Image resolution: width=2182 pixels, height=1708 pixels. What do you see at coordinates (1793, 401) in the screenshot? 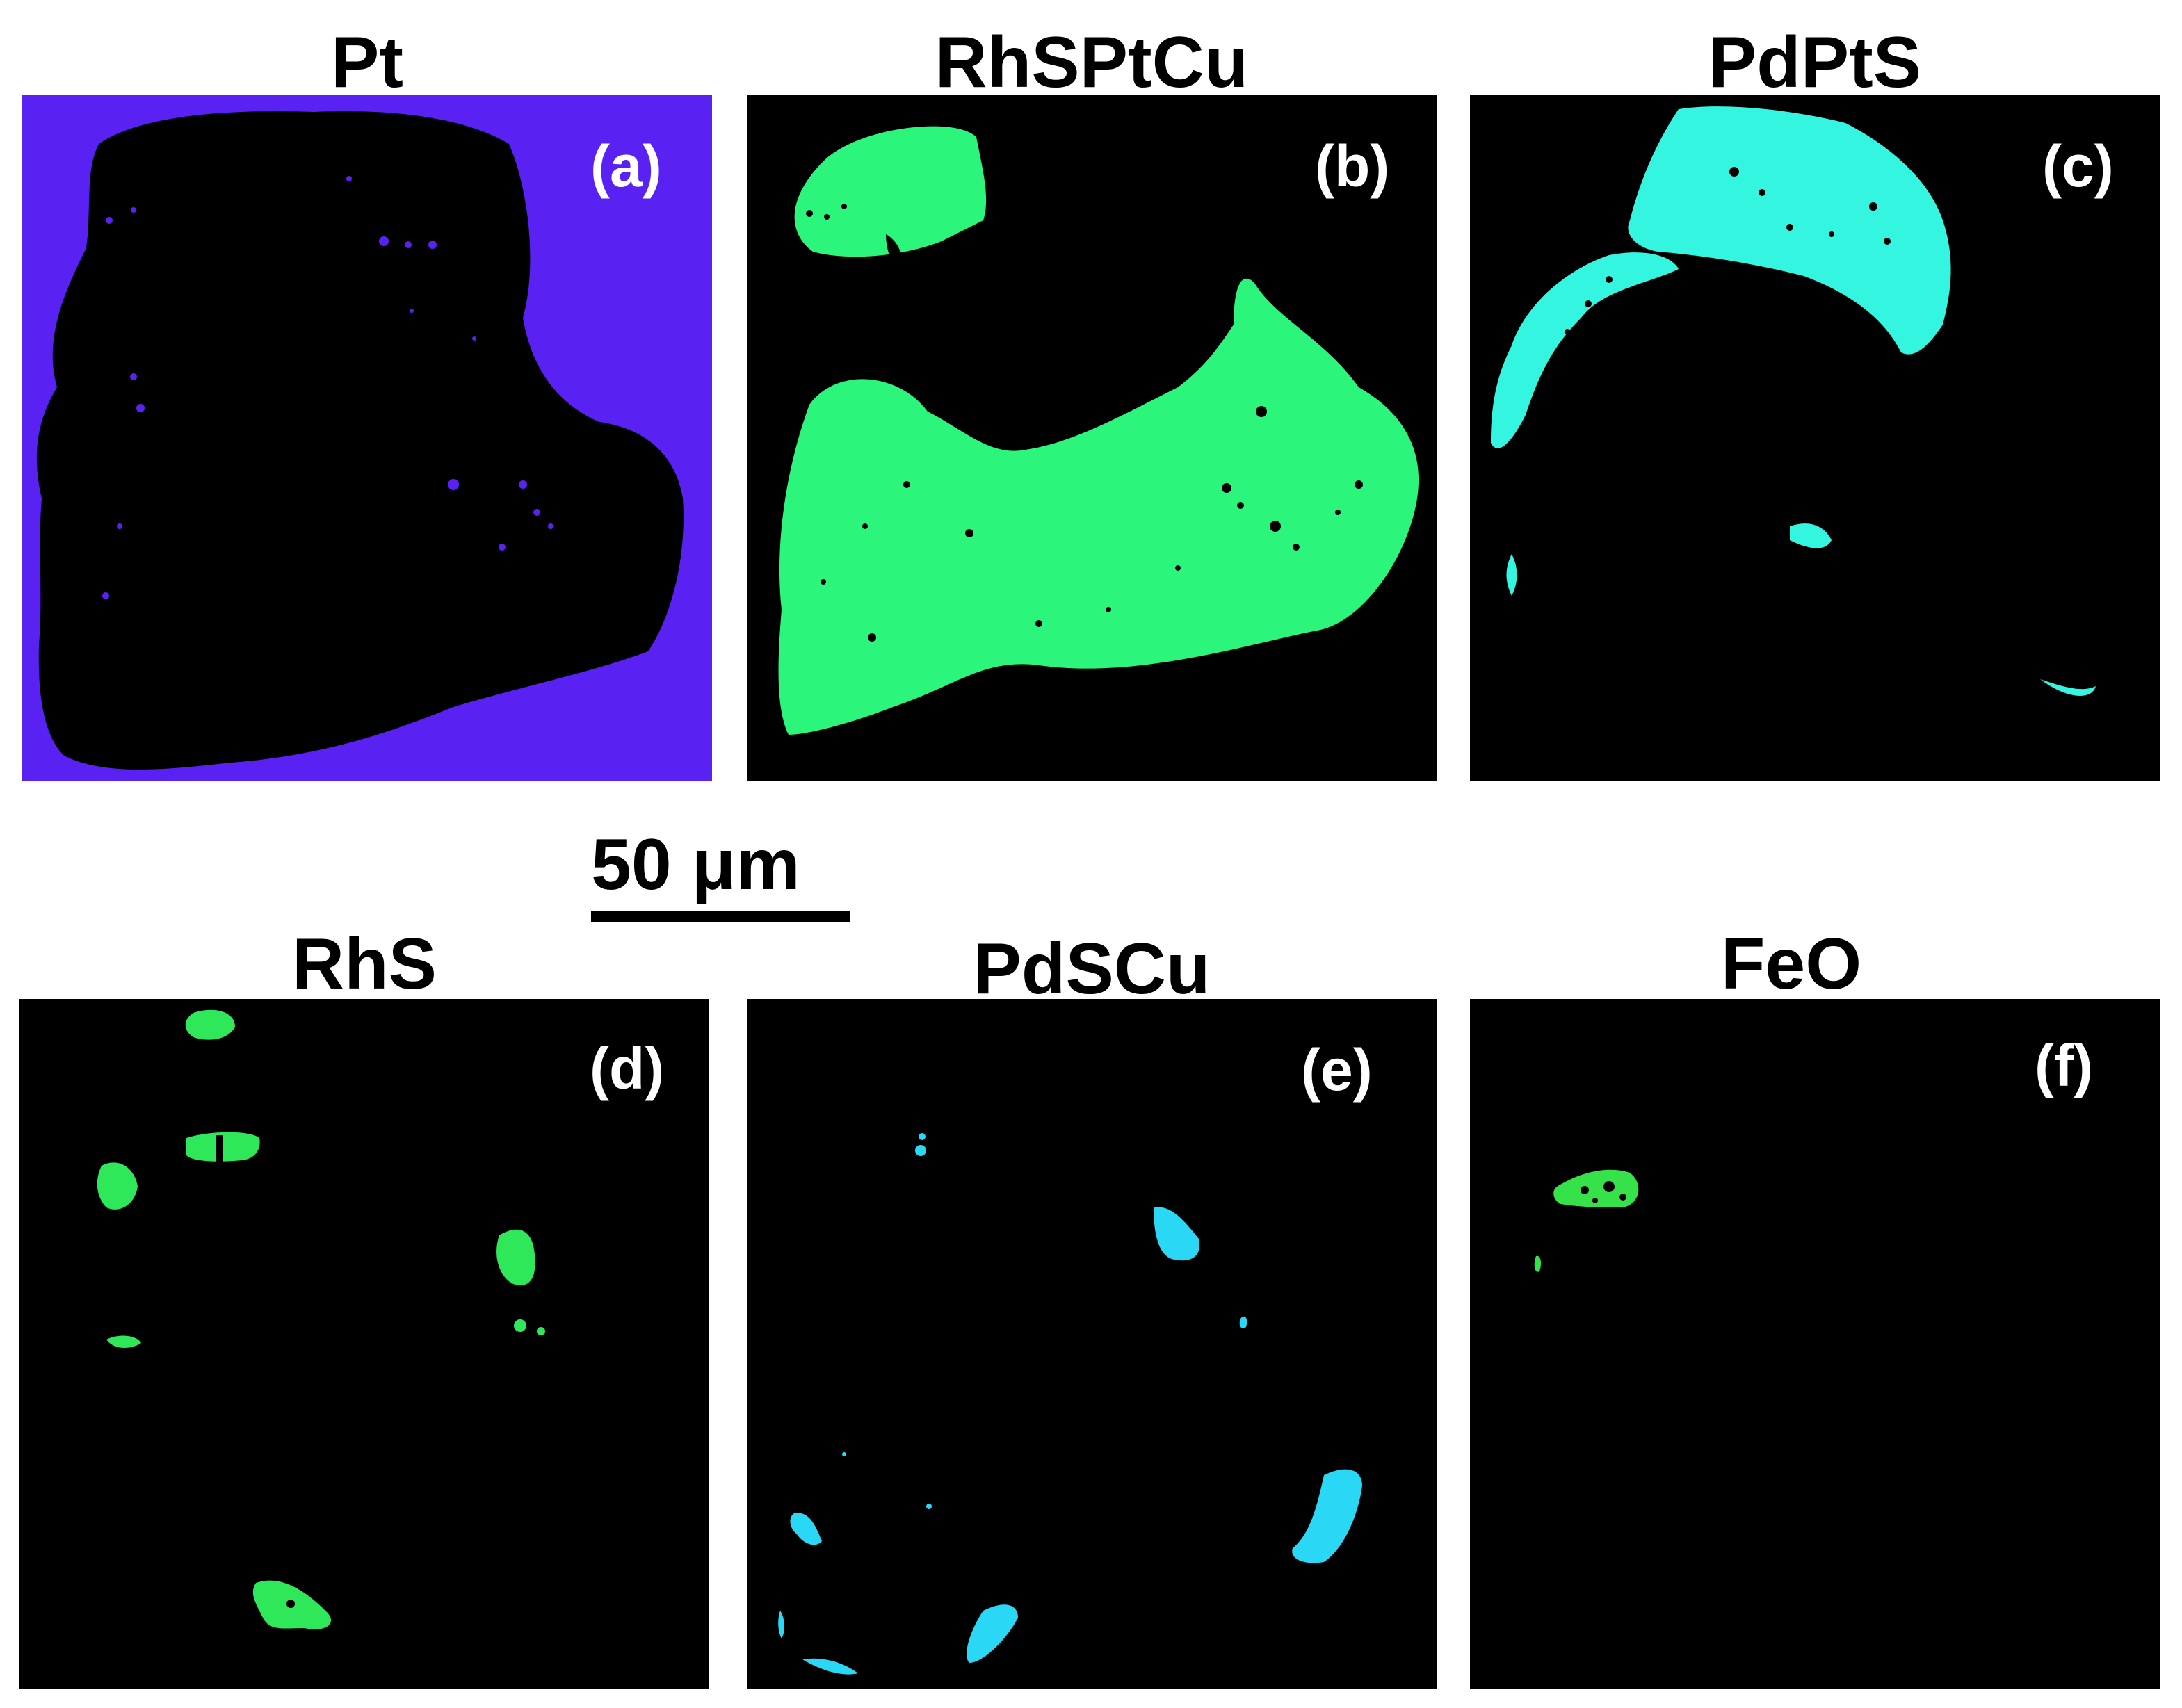
I see `panel-c-image` at bounding box center [1793, 401].